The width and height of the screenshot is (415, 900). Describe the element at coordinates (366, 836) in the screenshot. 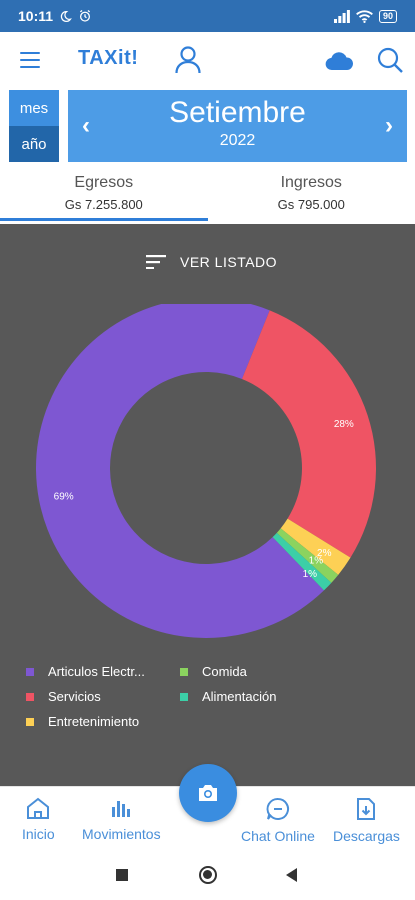

I see `nav-label: Descargas` at that location.